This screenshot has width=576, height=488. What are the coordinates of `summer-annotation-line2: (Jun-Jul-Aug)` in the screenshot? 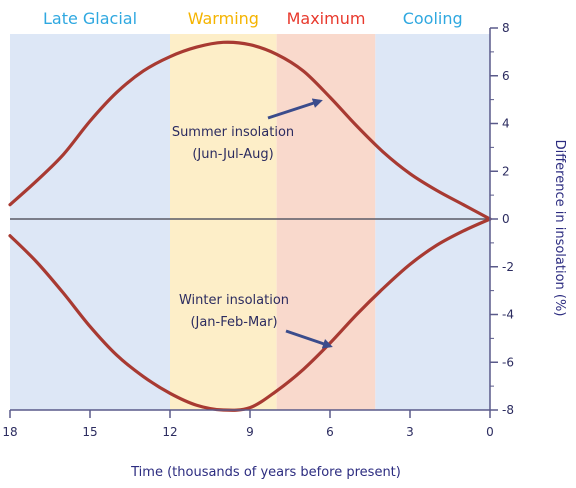 It's located at (232, 154).